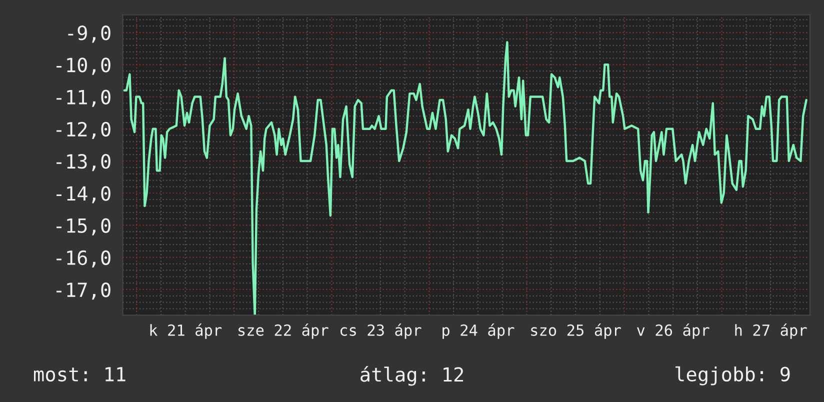  I want to click on y-tick-label: -13,0, so click(83, 163).